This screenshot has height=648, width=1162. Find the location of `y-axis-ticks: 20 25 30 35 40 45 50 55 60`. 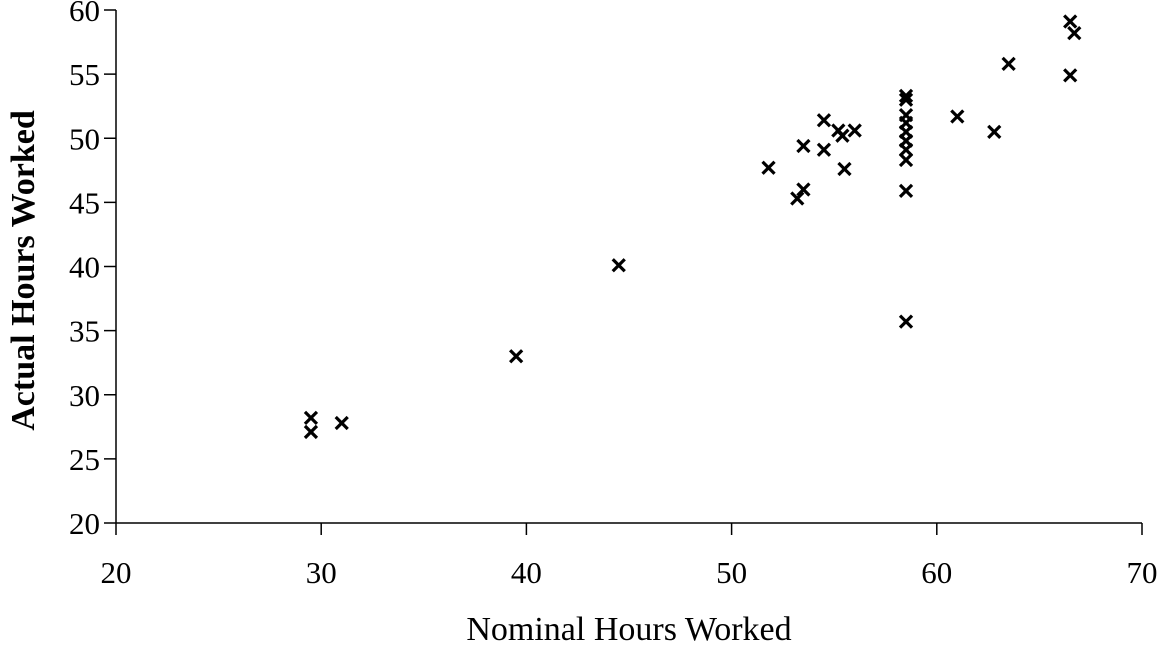

y-axis-ticks: 20 25 30 35 40 45 50 55 60 is located at coordinates (92, 270).